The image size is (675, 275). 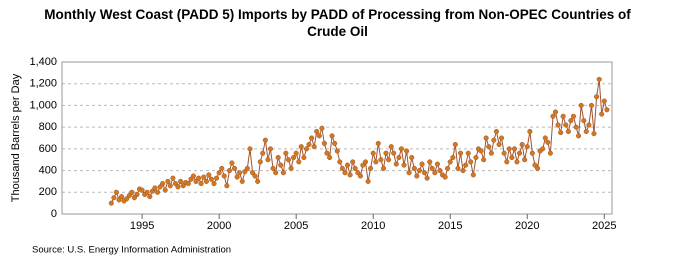 I want to click on x-tick-label: 2005, so click(x=296, y=226).